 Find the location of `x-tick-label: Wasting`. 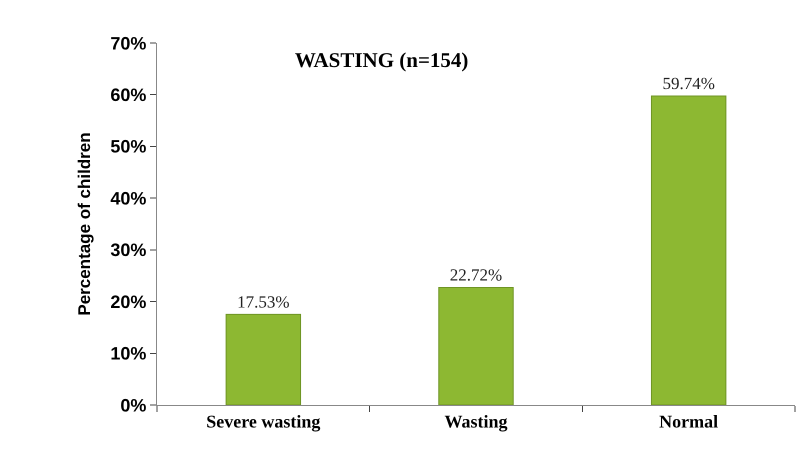

x-tick-label: Wasting is located at coordinates (476, 422).